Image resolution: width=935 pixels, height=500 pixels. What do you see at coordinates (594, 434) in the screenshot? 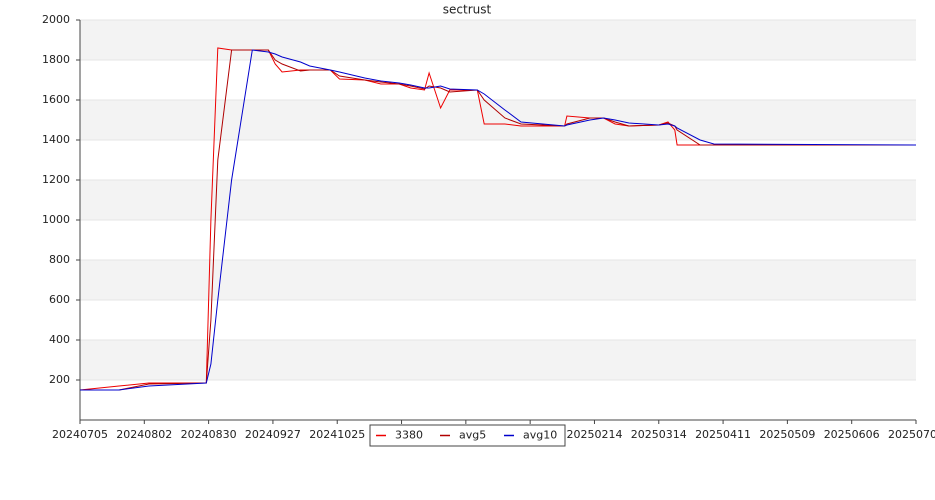
I see `x-tick-label: 20250214` at bounding box center [594, 434].